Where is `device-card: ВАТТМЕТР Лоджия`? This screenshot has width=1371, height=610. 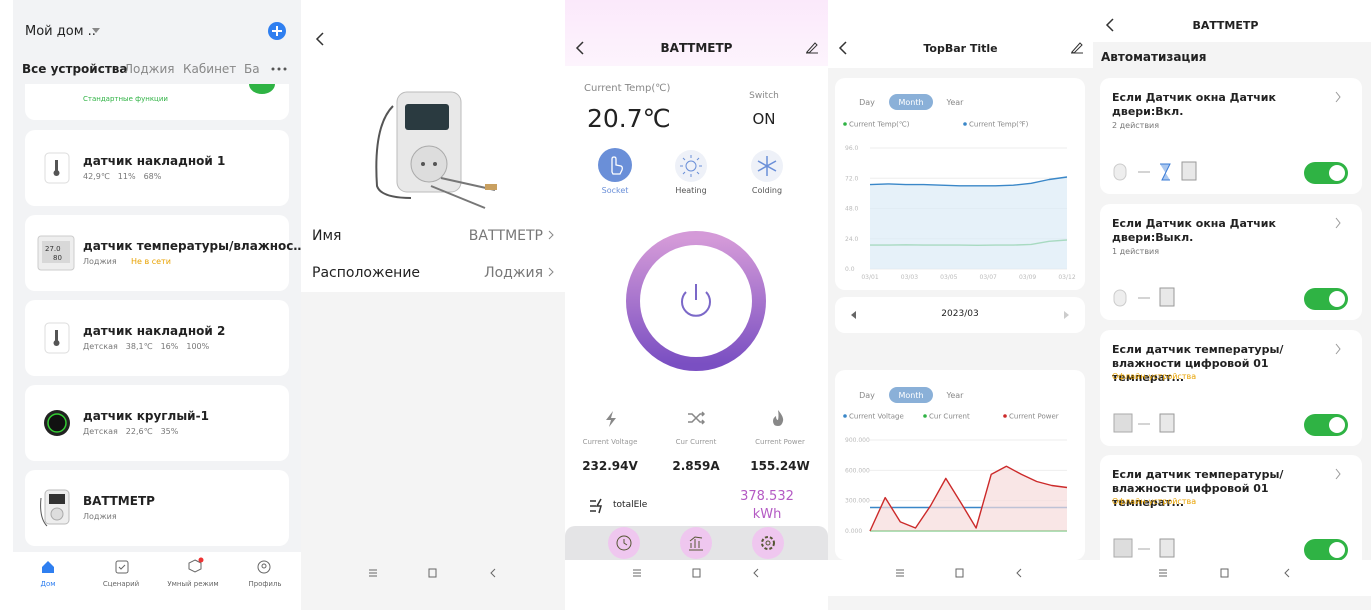
device-card: ВАТТМЕТР Лоджия is located at coordinates (157, 508).